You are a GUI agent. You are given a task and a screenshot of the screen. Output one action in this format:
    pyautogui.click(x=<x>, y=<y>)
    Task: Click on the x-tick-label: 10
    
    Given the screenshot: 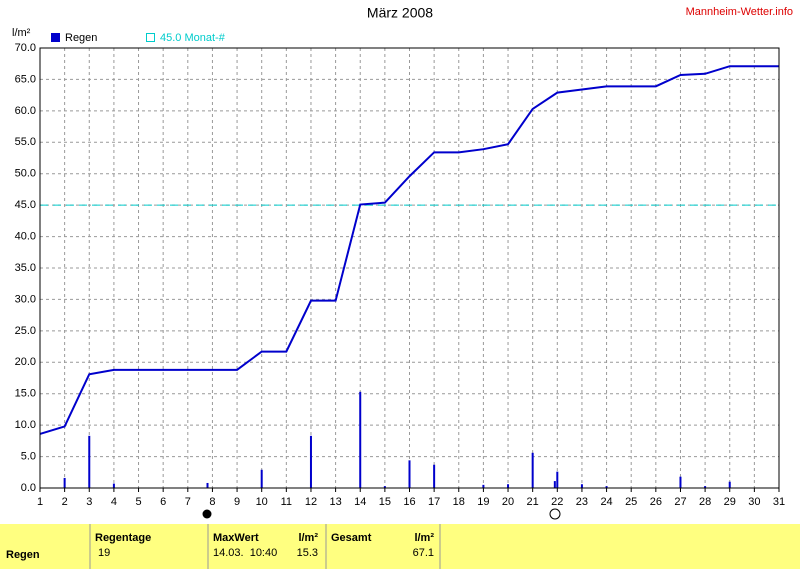 What is the action you would take?
    pyautogui.click(x=262, y=502)
    